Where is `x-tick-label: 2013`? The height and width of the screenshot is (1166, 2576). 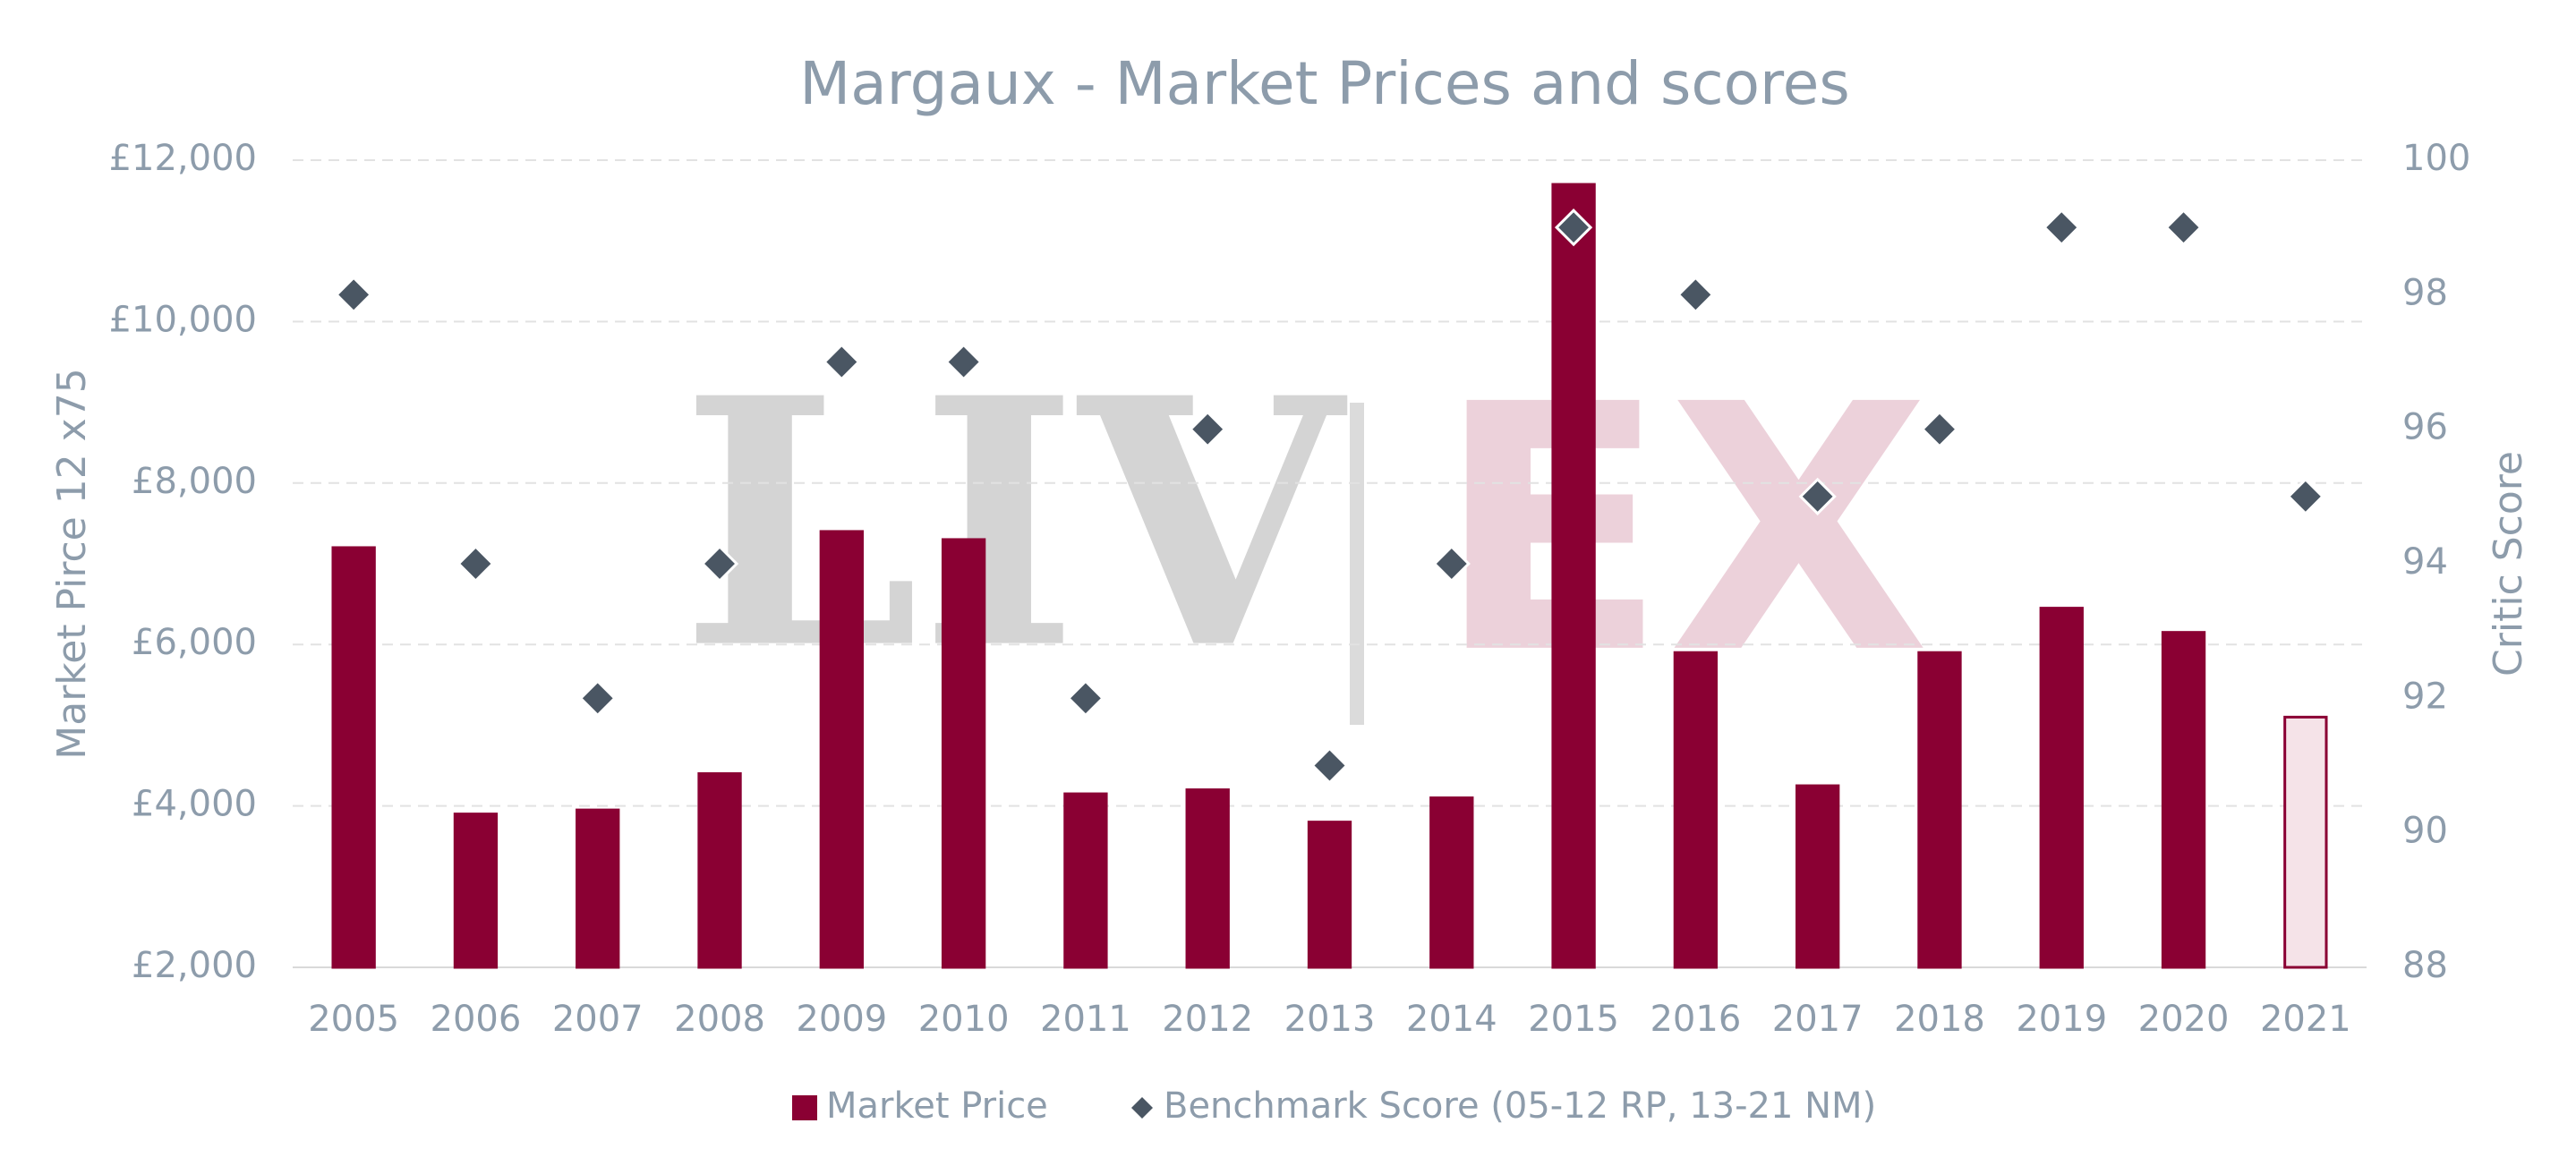
x-tick-label: 2013 is located at coordinates (1330, 1020).